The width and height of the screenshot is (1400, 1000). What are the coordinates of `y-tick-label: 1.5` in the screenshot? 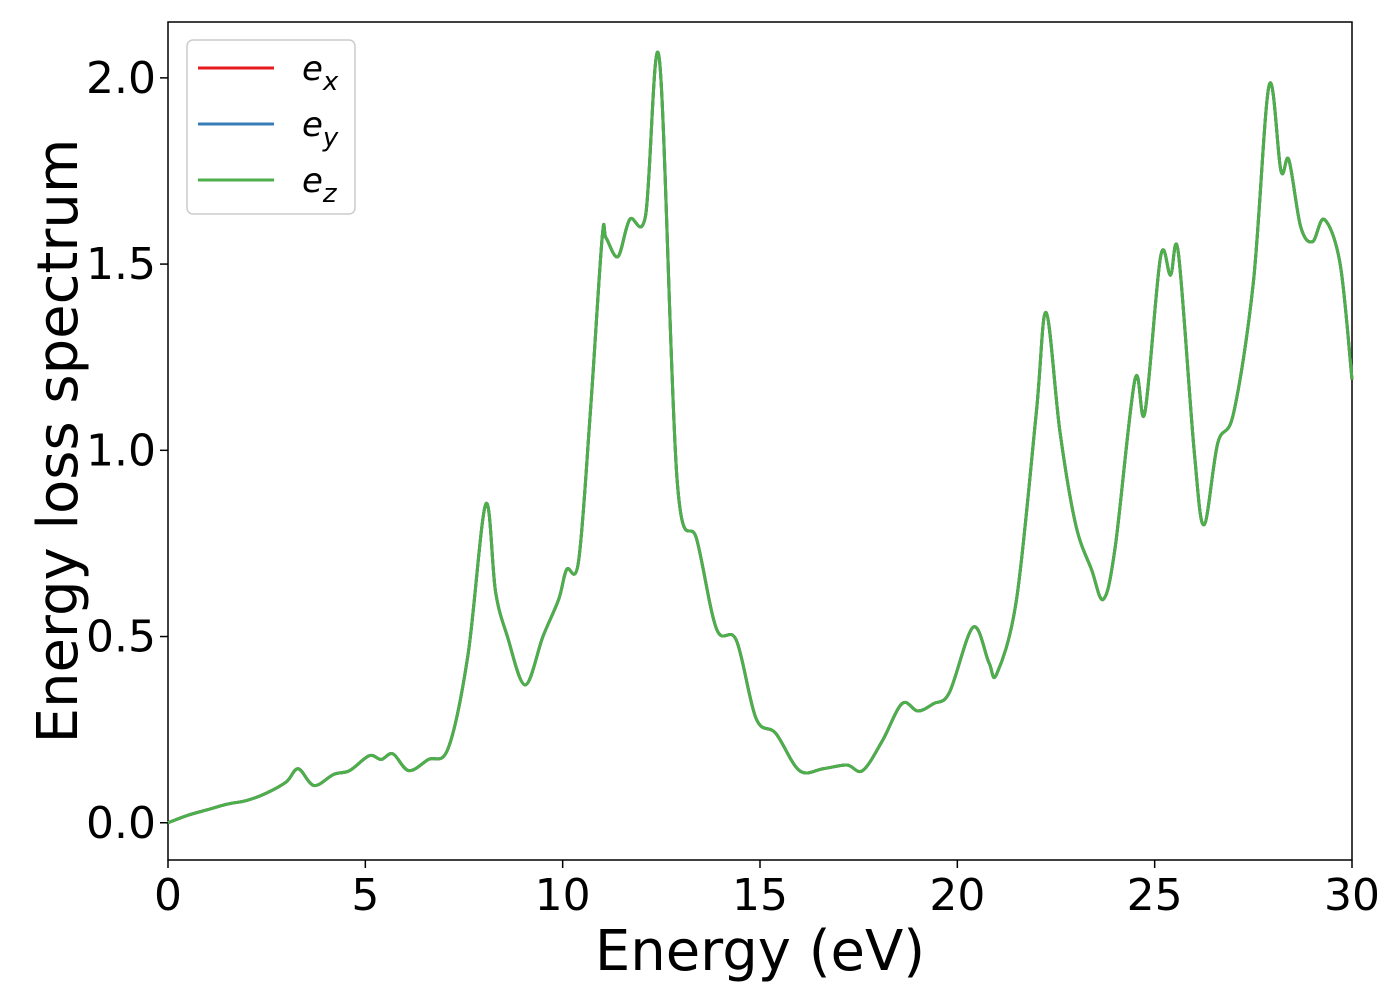 It's located at (121, 264).